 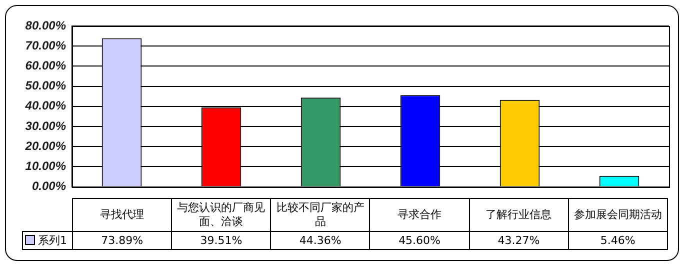 What do you see at coordinates (45, 25) in the screenshot?
I see `y-tick-label: 80.00%` at bounding box center [45, 25].